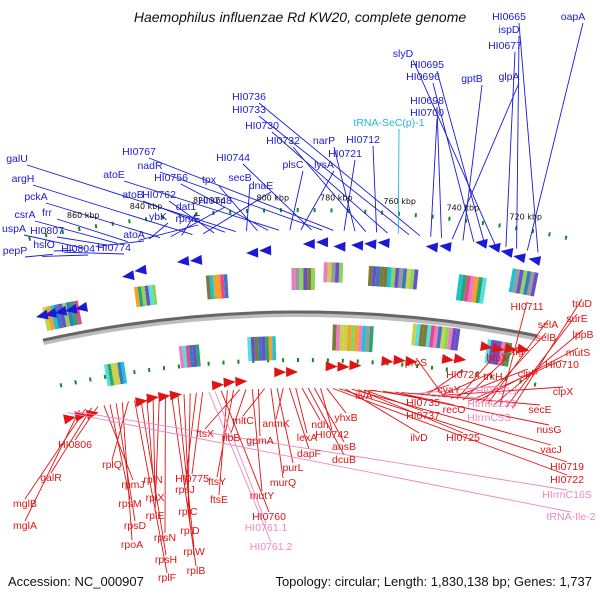  Describe the element at coordinates (196, 571) in the screenshot. I see `gene-label-reverse: rplB` at that location.